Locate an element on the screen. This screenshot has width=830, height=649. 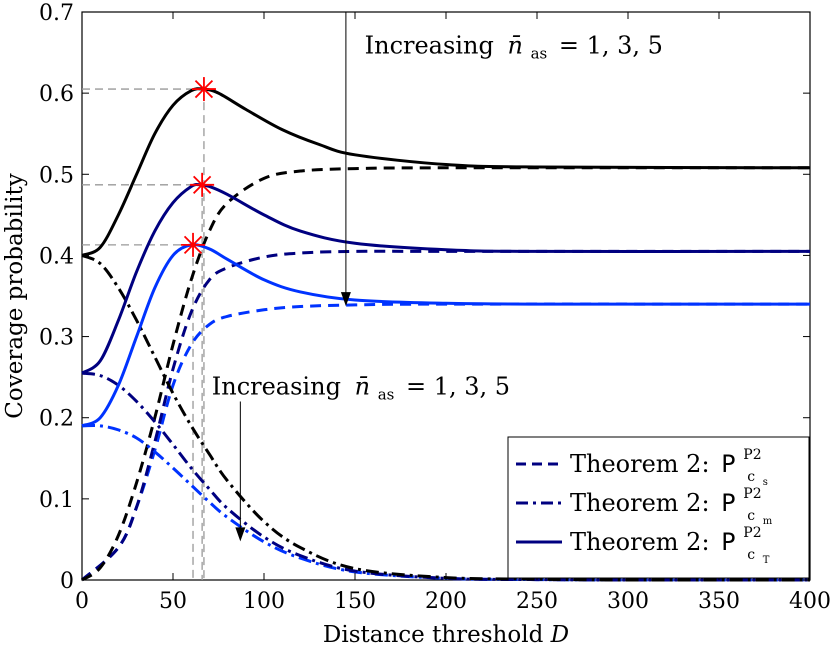
x-tick-label: 350 is located at coordinates (719, 601).